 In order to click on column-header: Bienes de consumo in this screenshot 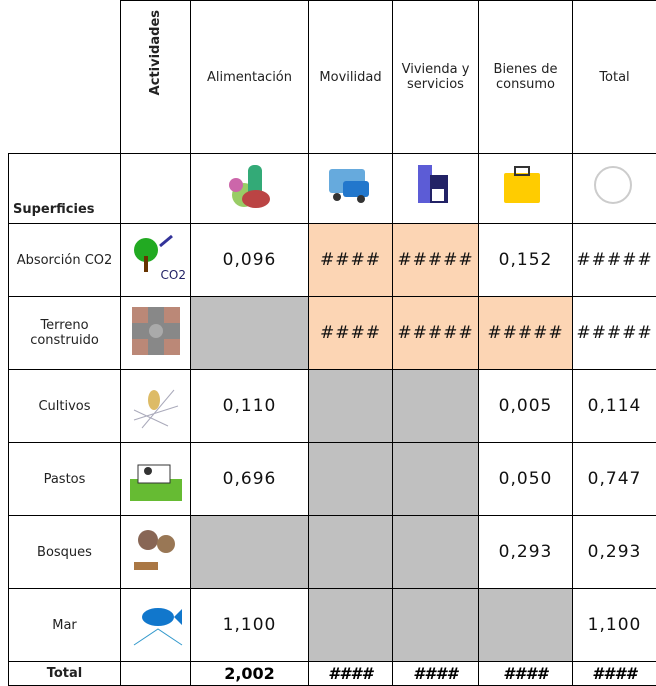, I will do `click(526, 77)`.